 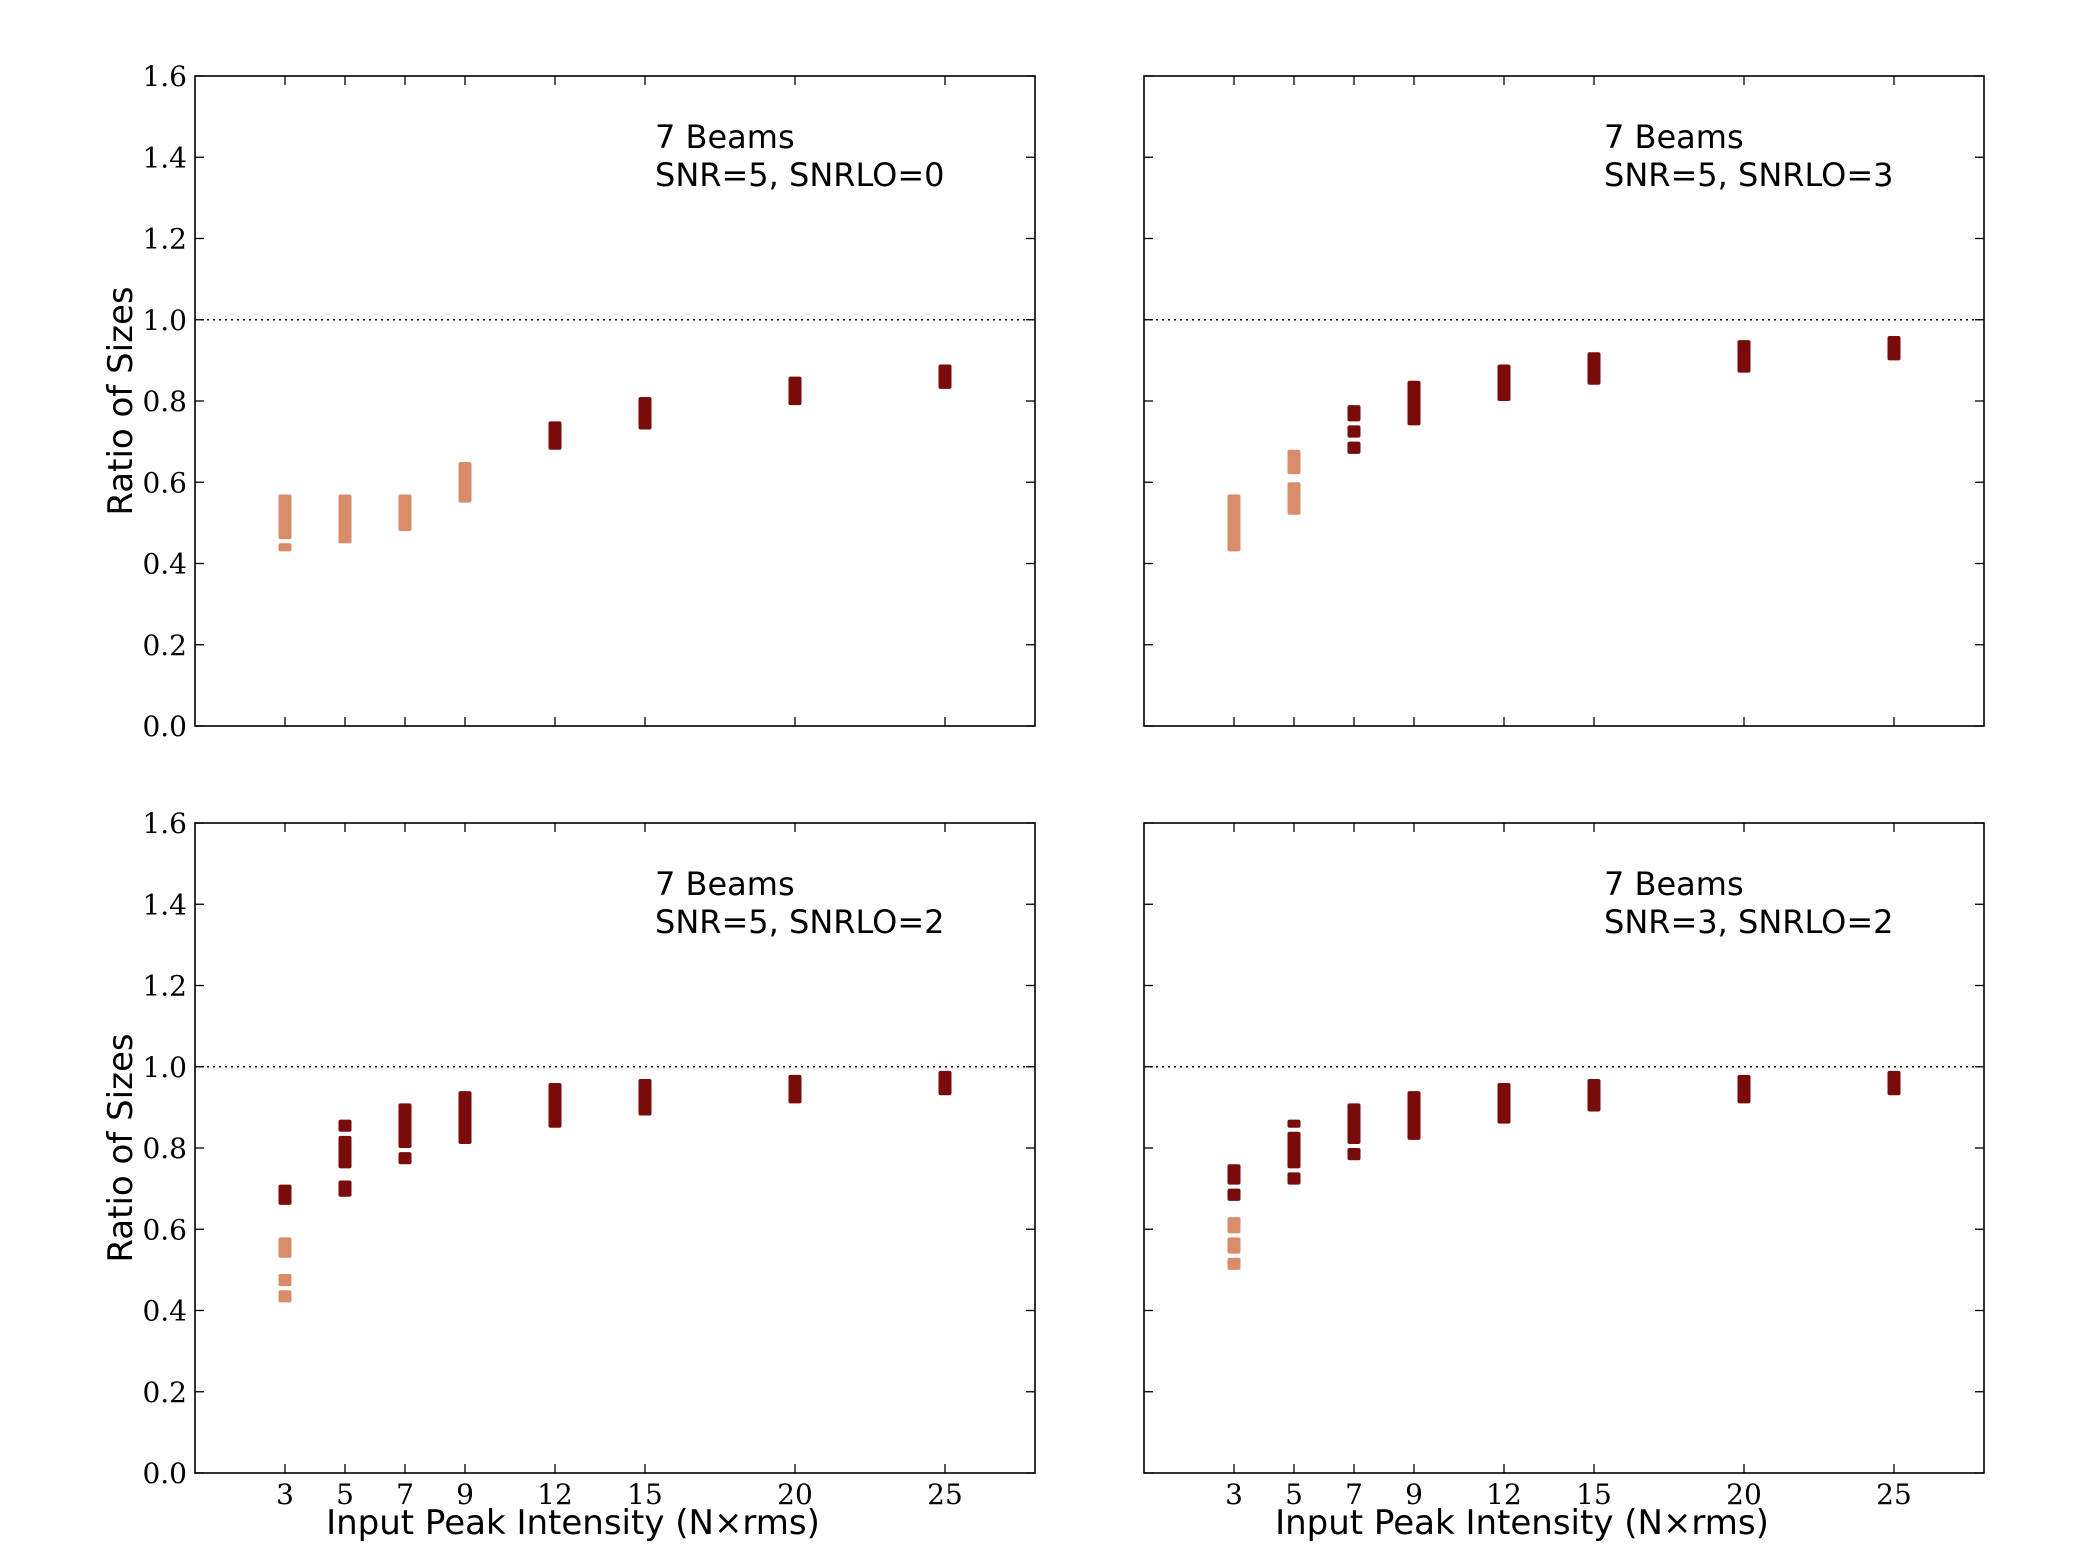 I want to click on panel-annotation: SNR=3, SNRLO=2, so click(x=1749, y=922).